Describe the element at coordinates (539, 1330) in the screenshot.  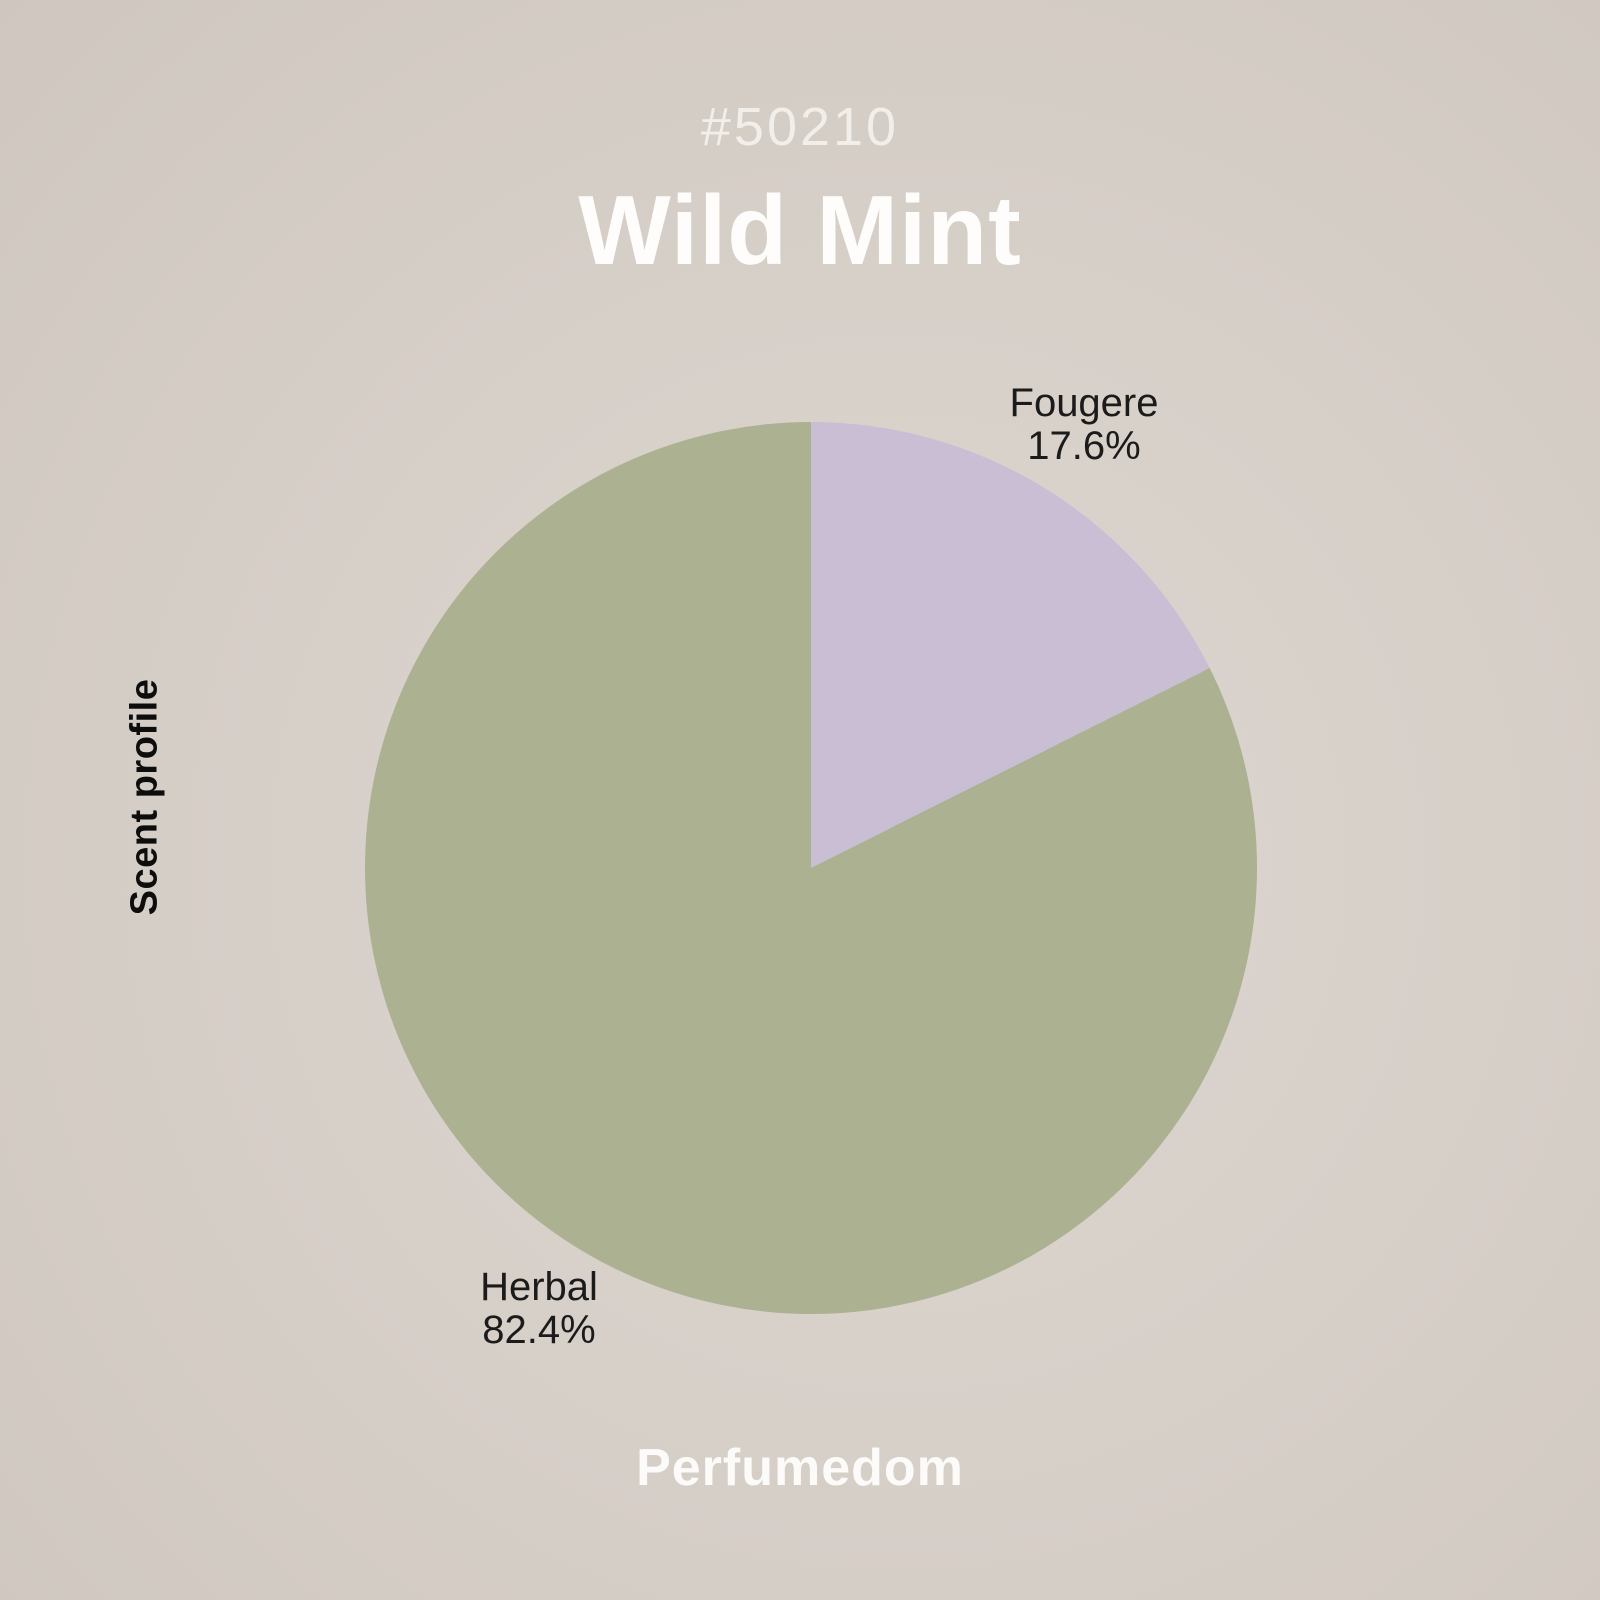
I see `slice-percent-herbal: 82.4%` at that location.